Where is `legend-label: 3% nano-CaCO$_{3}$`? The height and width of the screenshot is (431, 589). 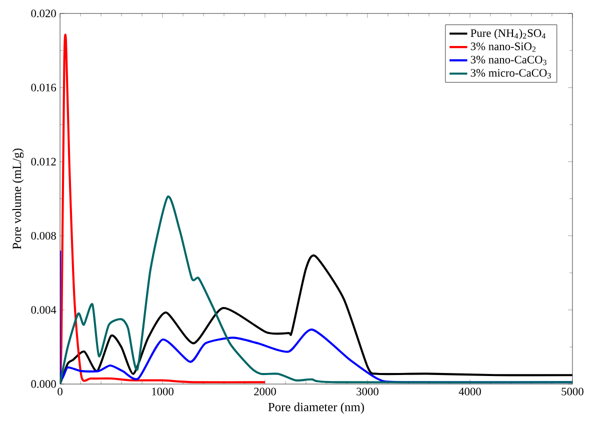 legend-label: 3% nano-CaCO$_{3}$ is located at coordinates (508, 61).